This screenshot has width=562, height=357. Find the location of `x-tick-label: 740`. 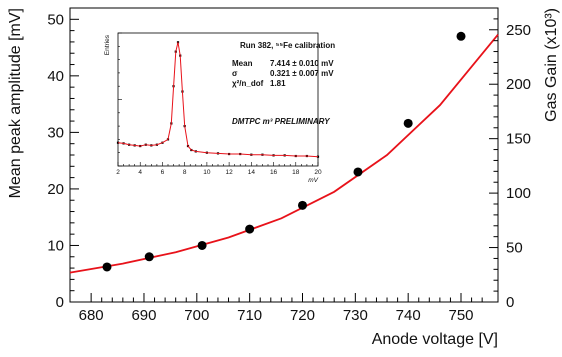

x-tick-label: 740 is located at coordinates (408, 315).